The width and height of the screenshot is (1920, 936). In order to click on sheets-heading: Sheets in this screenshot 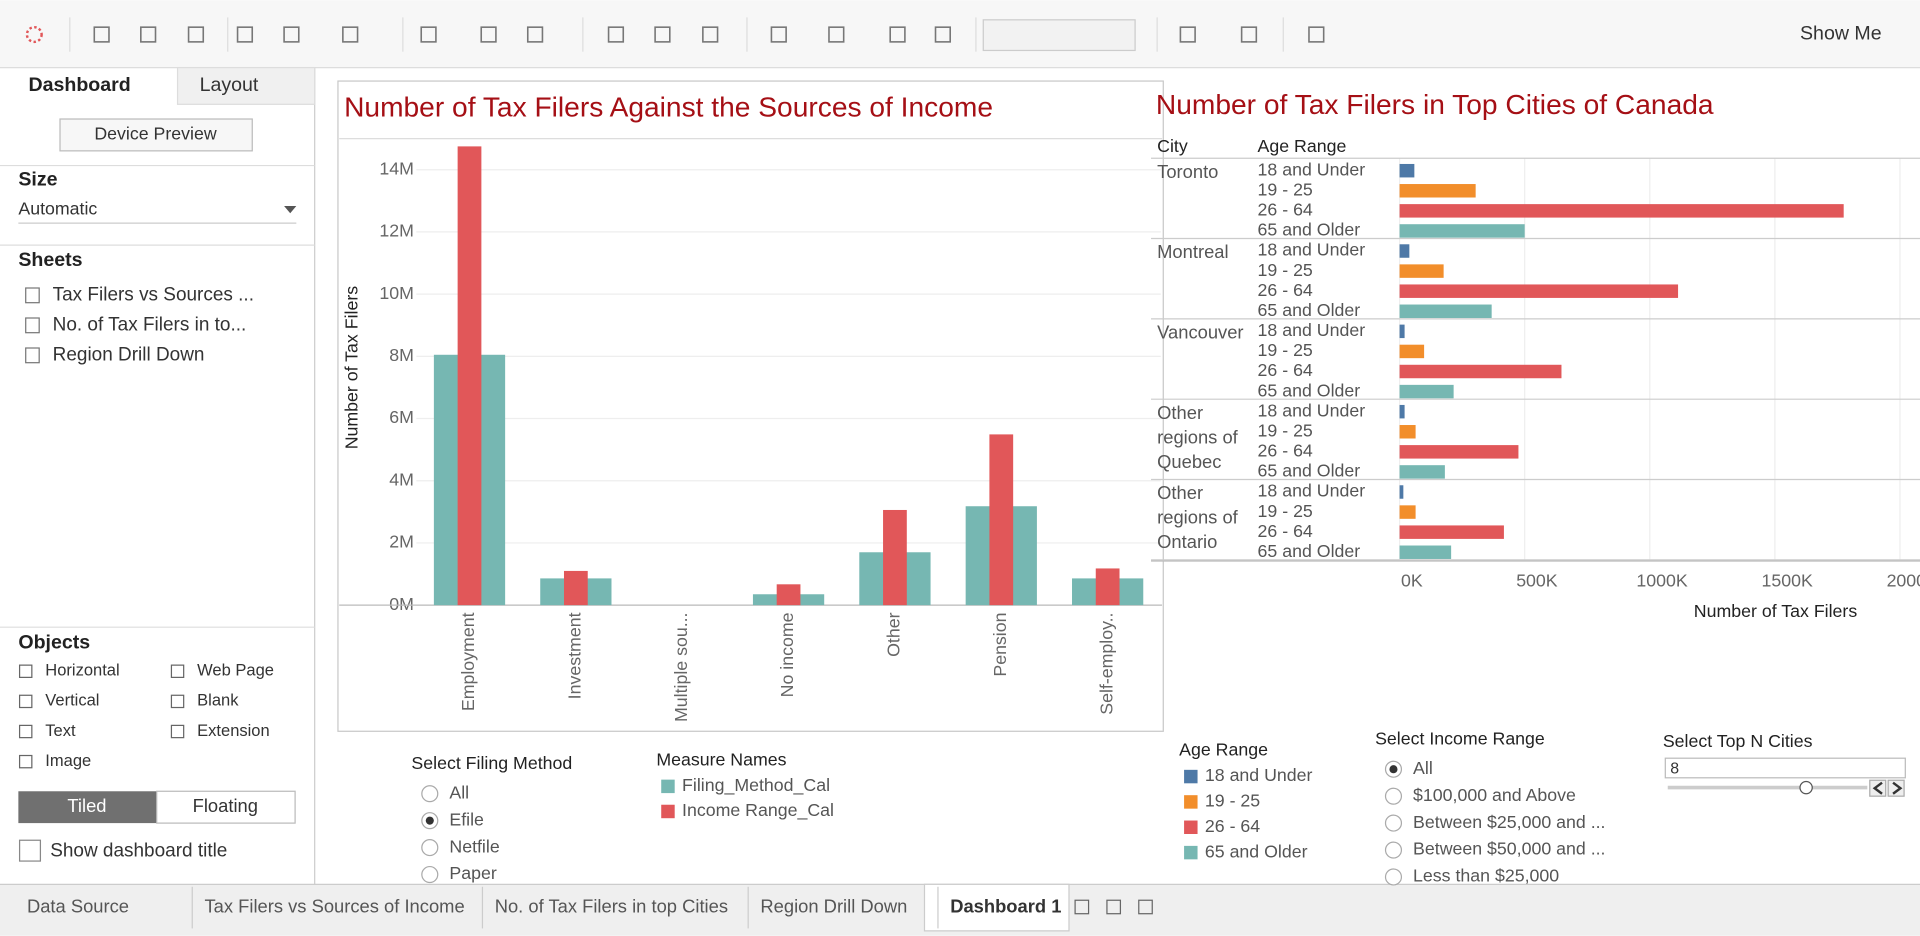, I will do `click(50, 260)`.